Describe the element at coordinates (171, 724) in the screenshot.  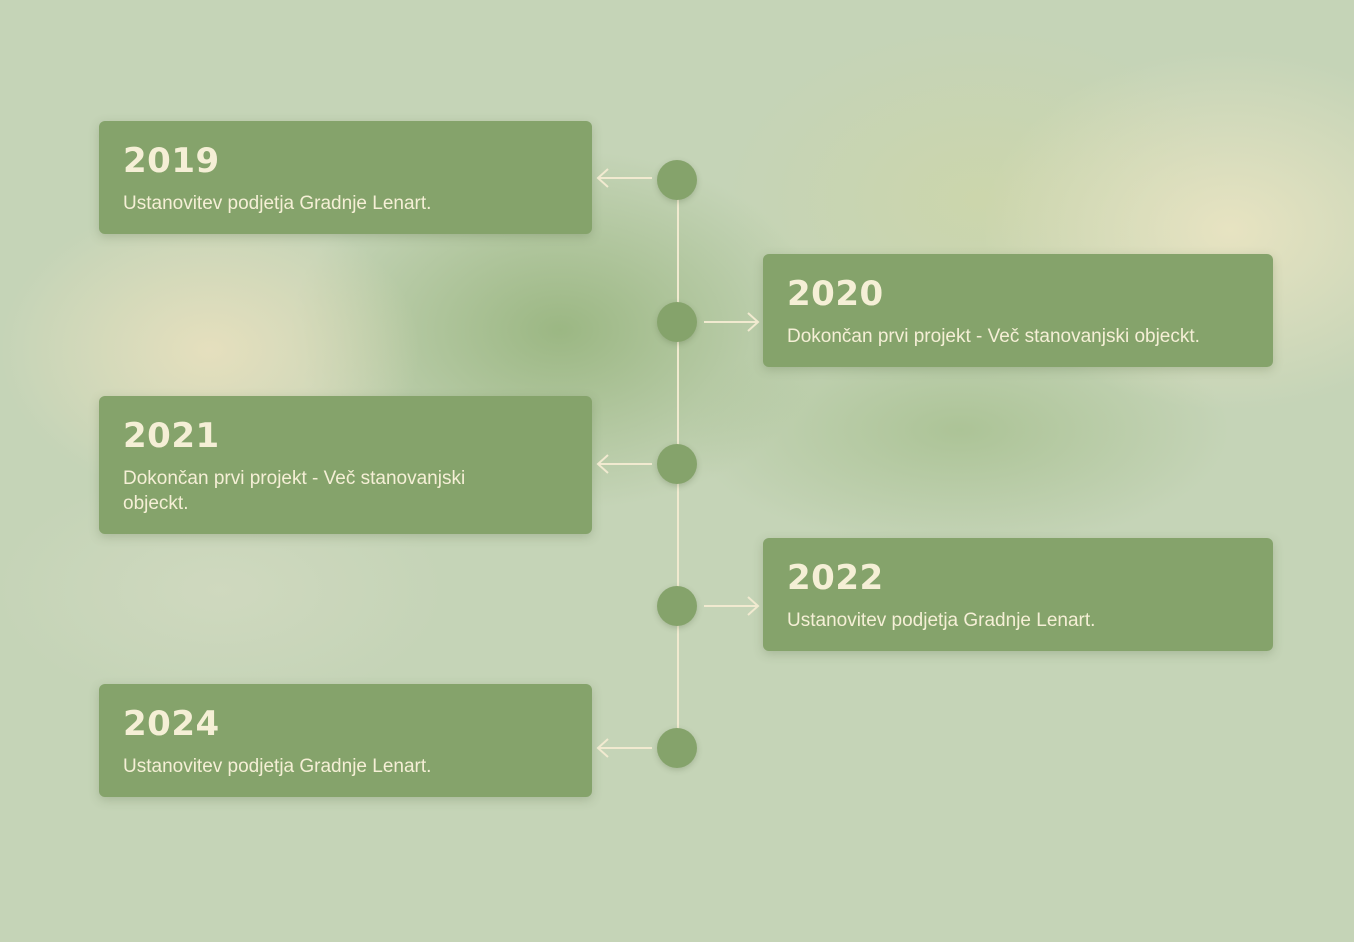
I see `timeline-year: 2024` at that location.